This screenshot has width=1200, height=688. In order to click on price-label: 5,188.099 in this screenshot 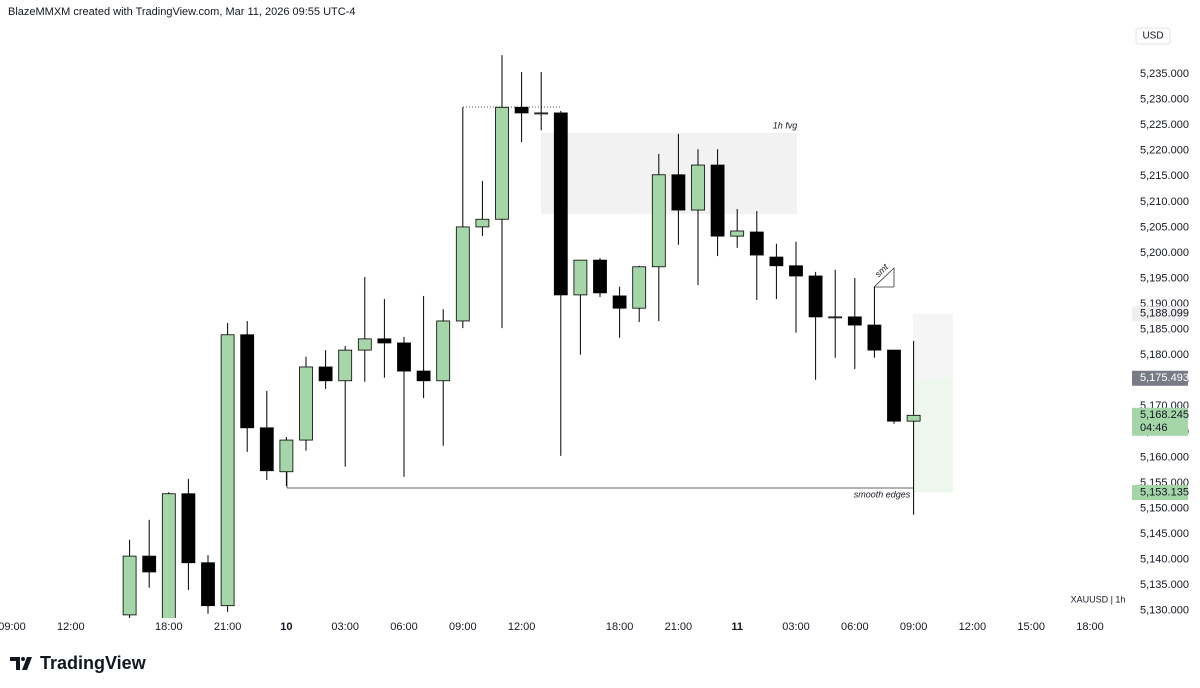, I will do `click(1164, 314)`.